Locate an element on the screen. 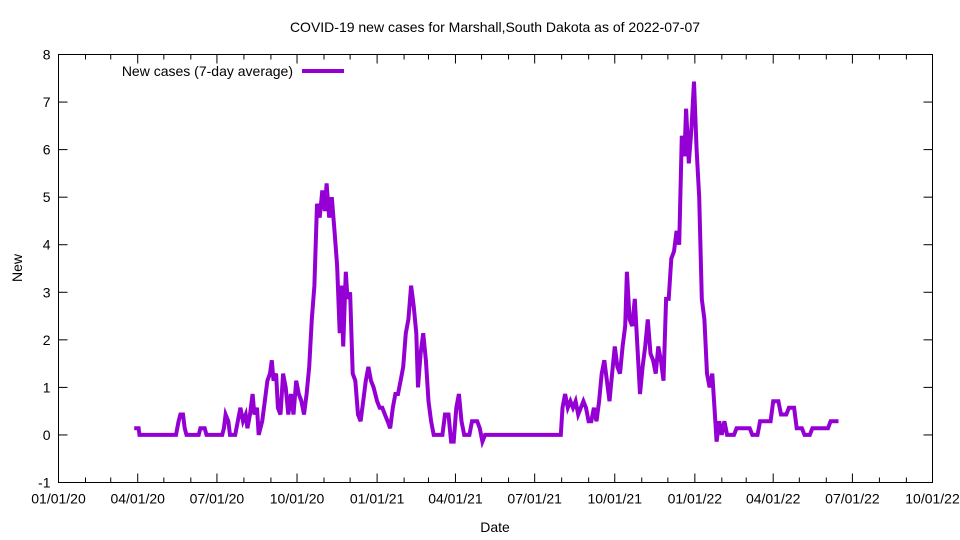  x-tick-label: 07/01/22 is located at coordinates (852, 499).